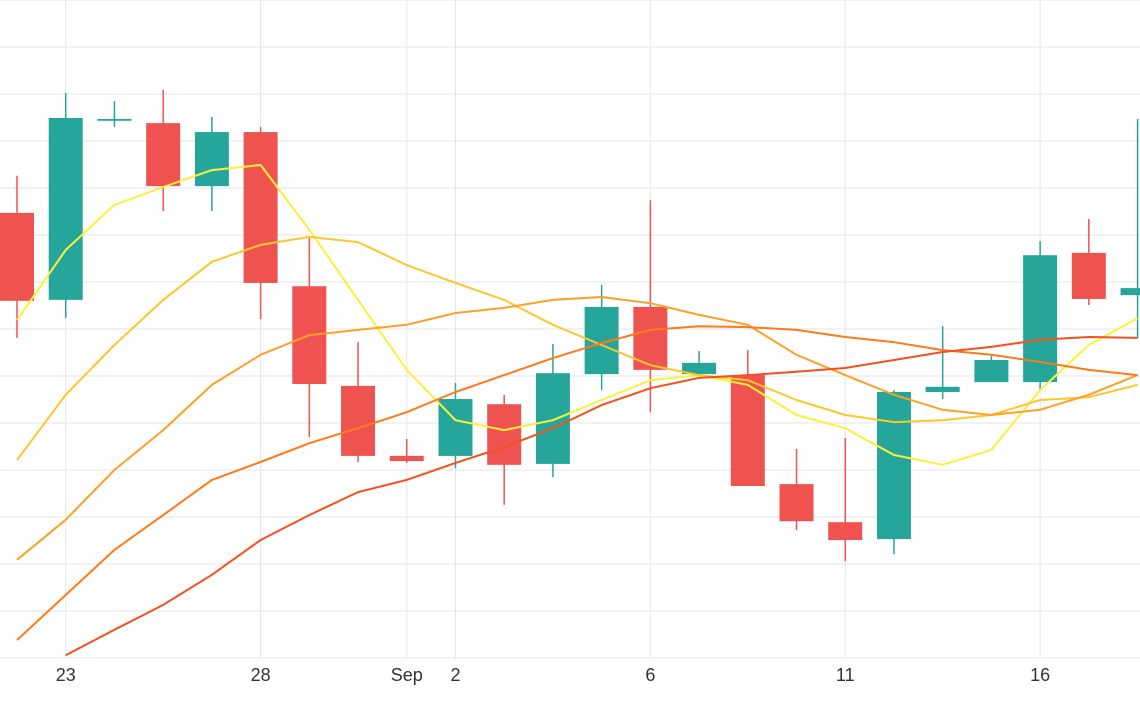 The image size is (1140, 710). Describe the element at coordinates (261, 675) in the screenshot. I see `x-tick-label: 28` at that location.